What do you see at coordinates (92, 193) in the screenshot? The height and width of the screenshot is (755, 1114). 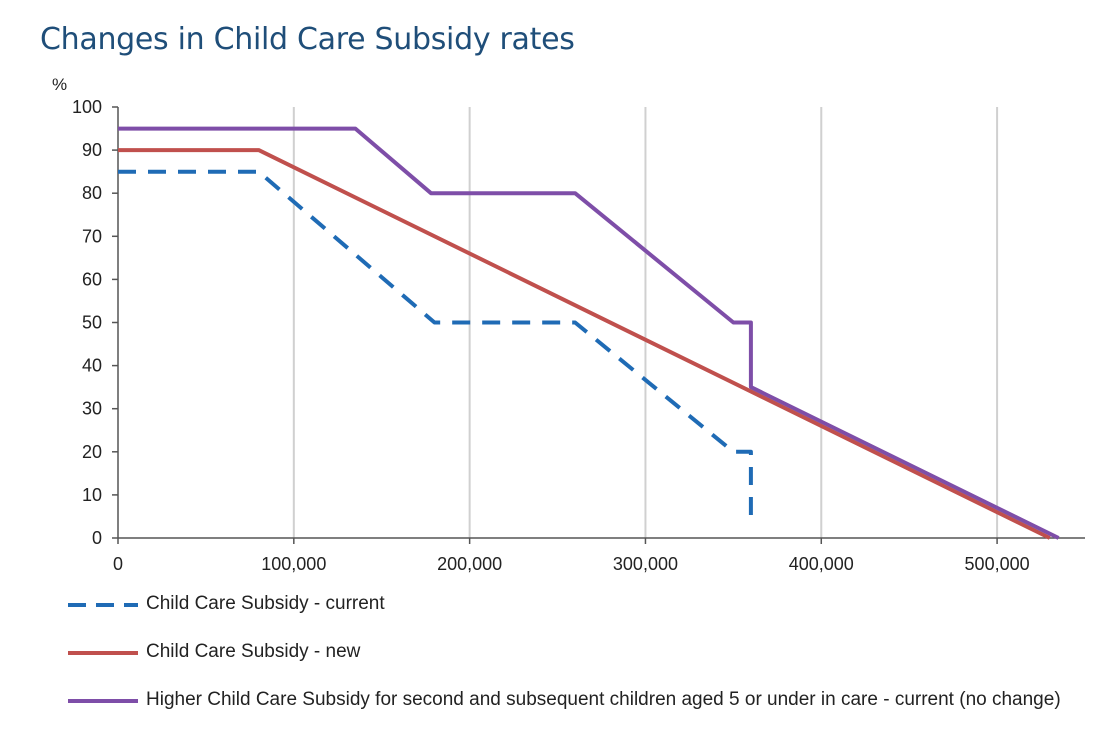 I see `y-tick-label: 80` at bounding box center [92, 193].